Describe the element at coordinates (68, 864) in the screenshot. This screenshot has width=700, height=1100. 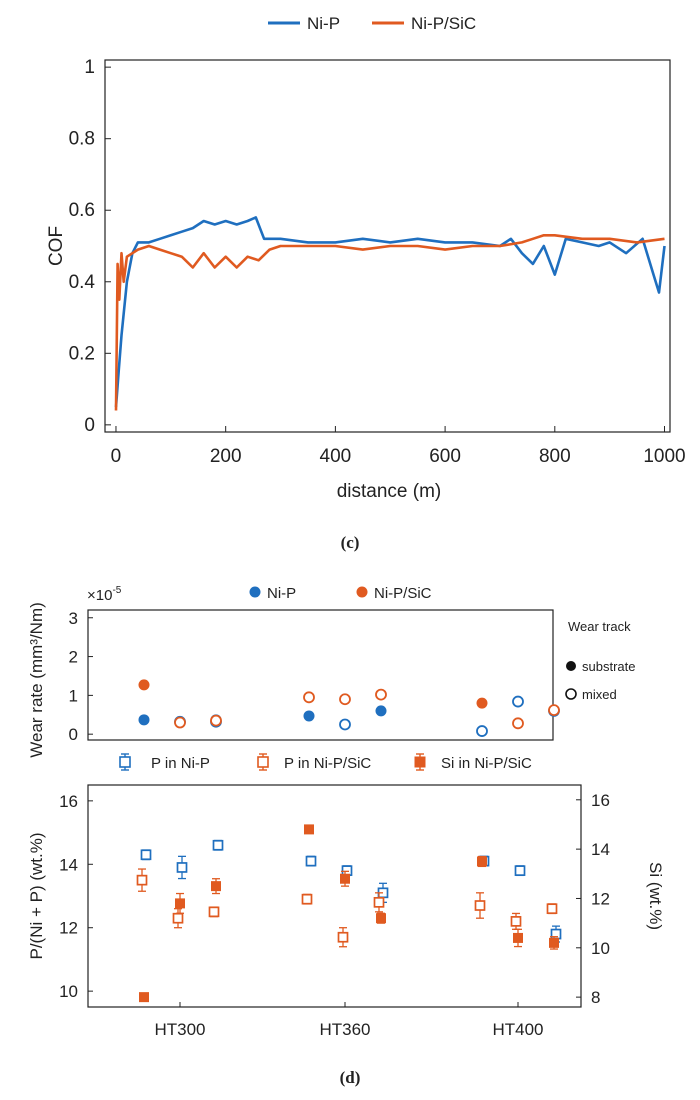
I see `composition-y-tick-label: 14` at that location.